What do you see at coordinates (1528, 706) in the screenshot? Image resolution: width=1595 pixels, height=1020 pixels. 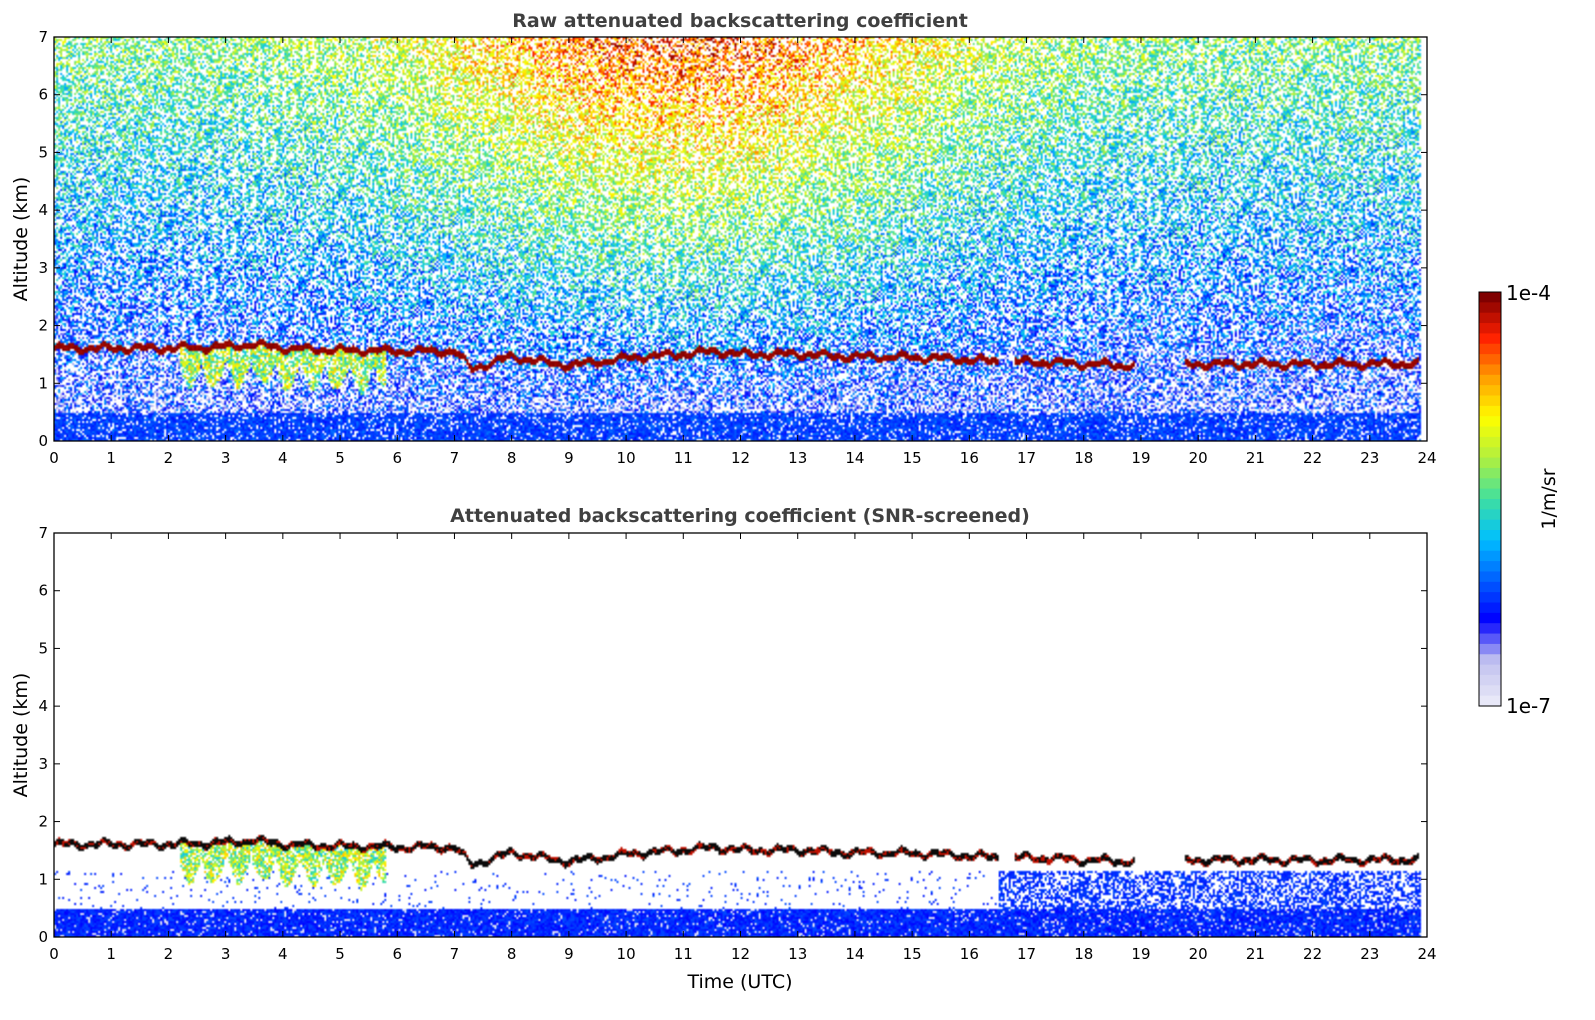 I see `colorbar-min-label: 1e-7` at bounding box center [1528, 706].